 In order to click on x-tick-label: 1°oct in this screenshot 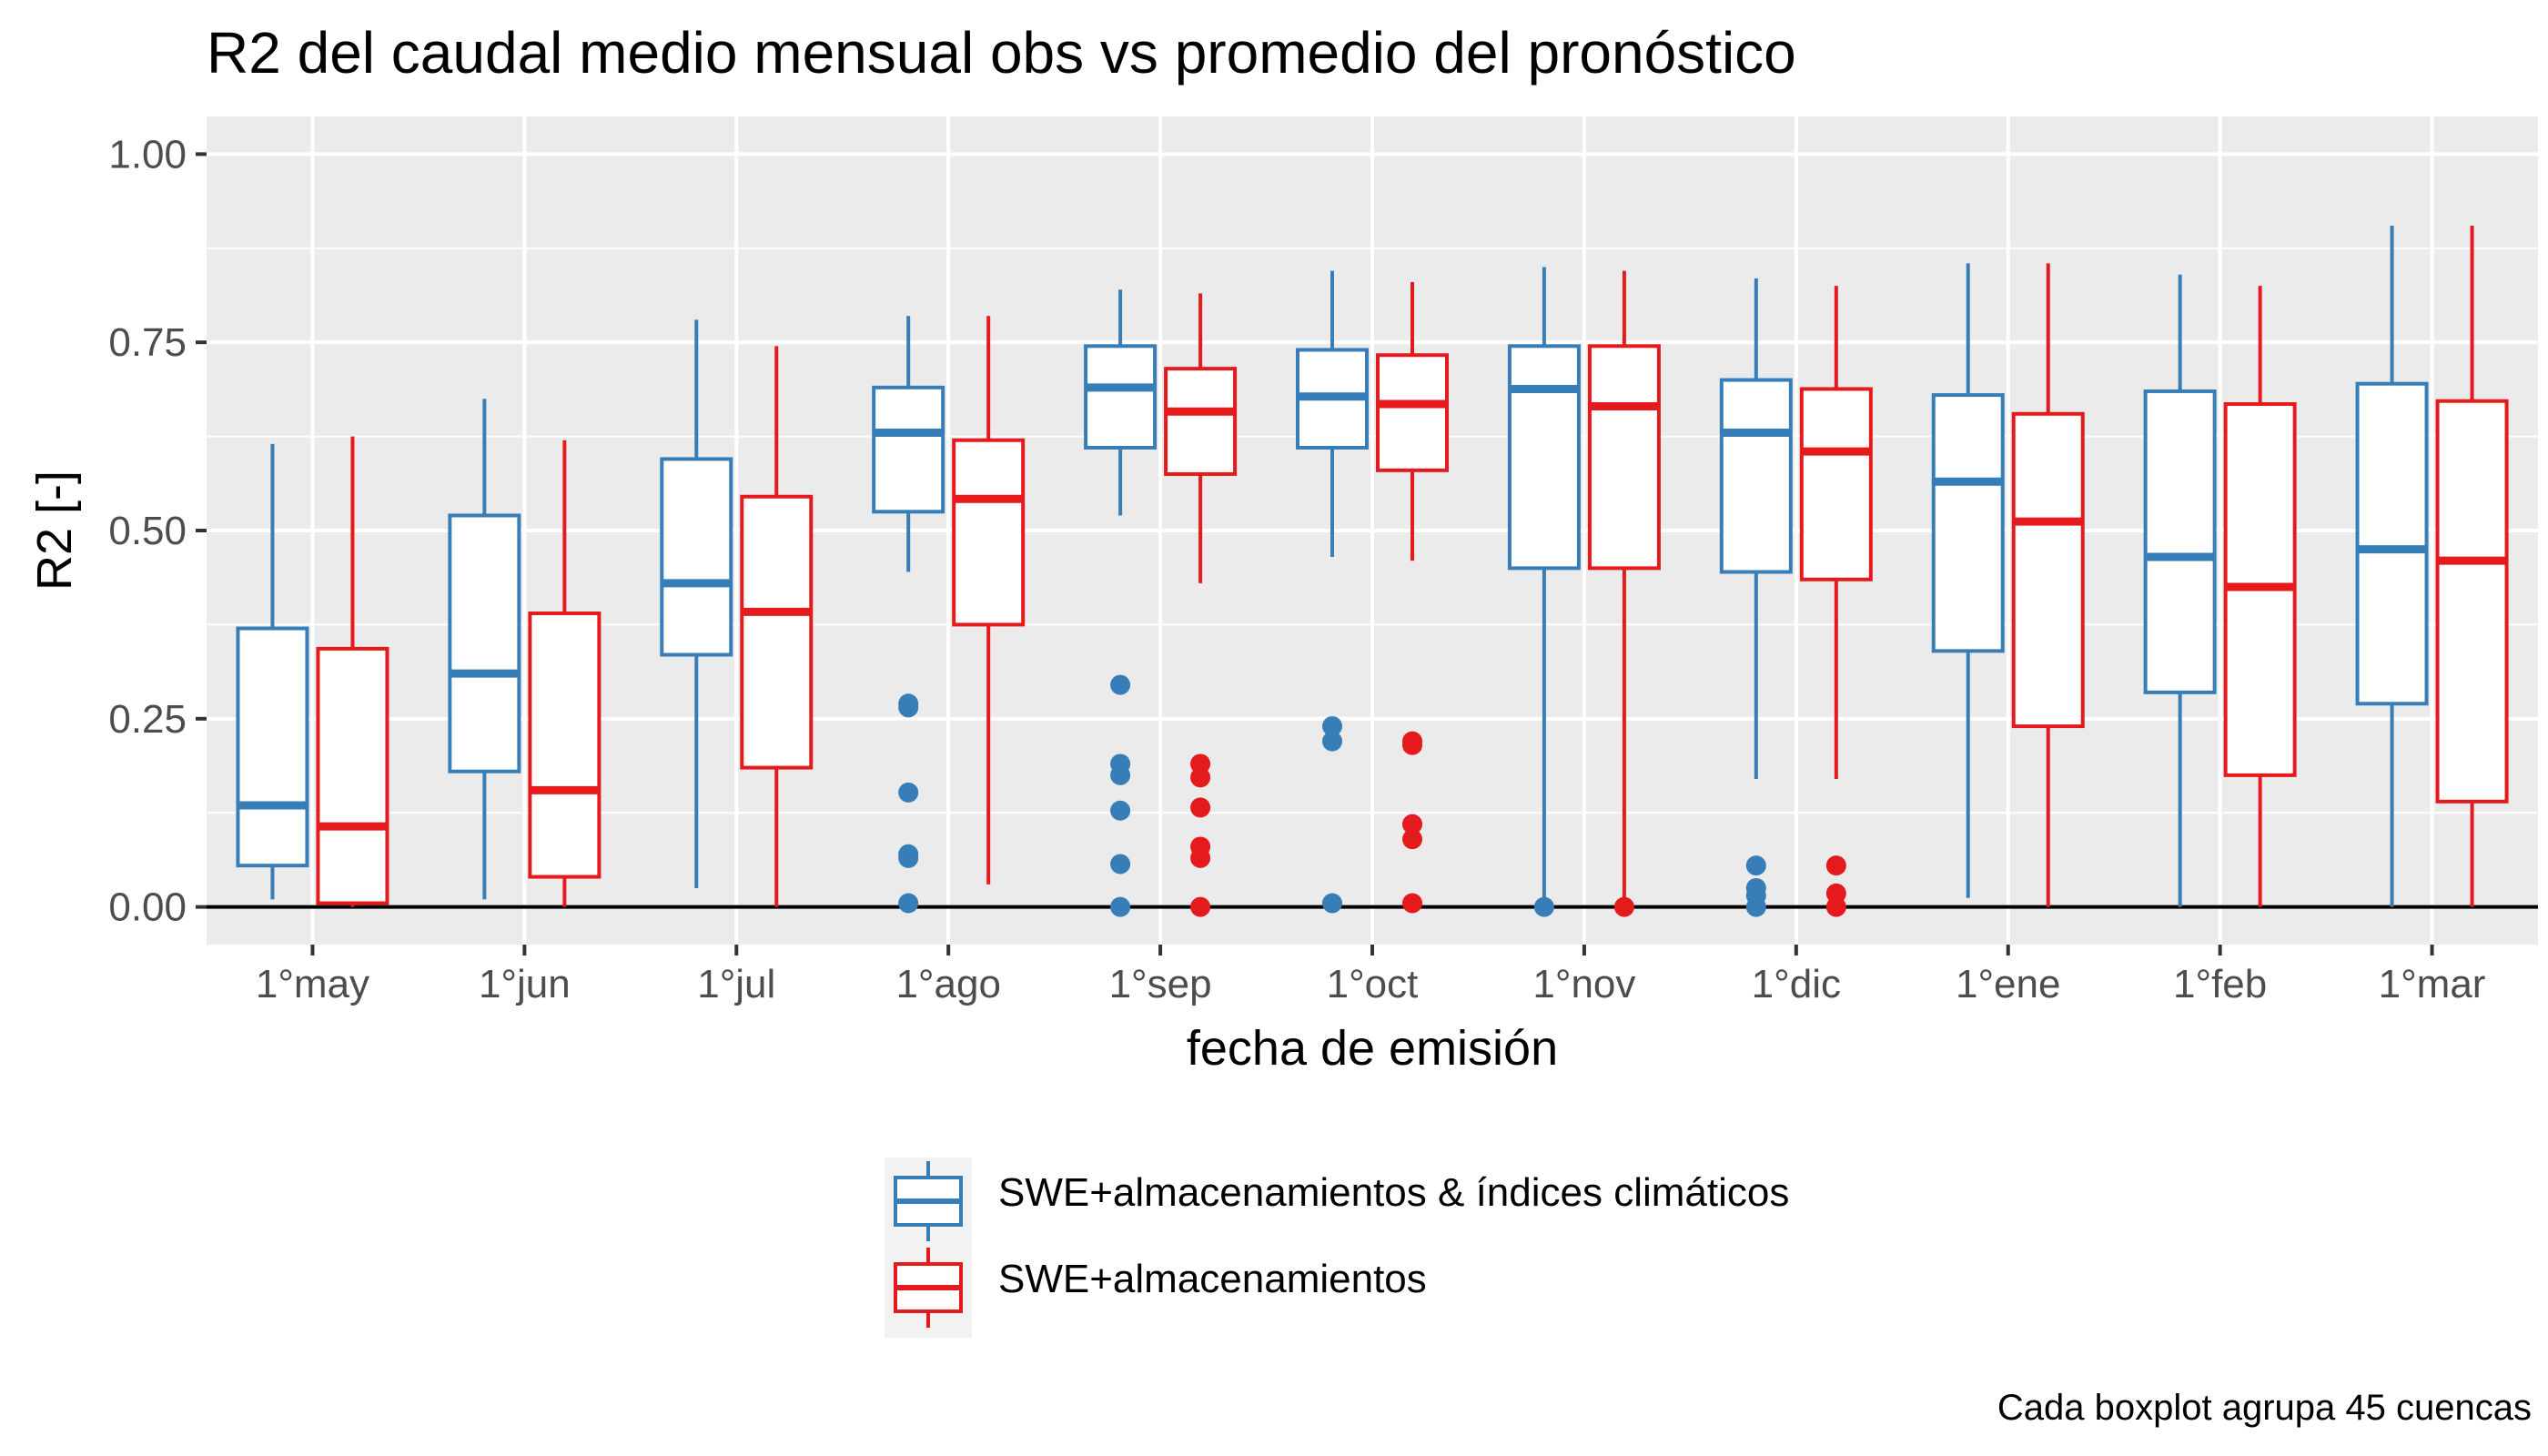, I will do `click(1373, 984)`.